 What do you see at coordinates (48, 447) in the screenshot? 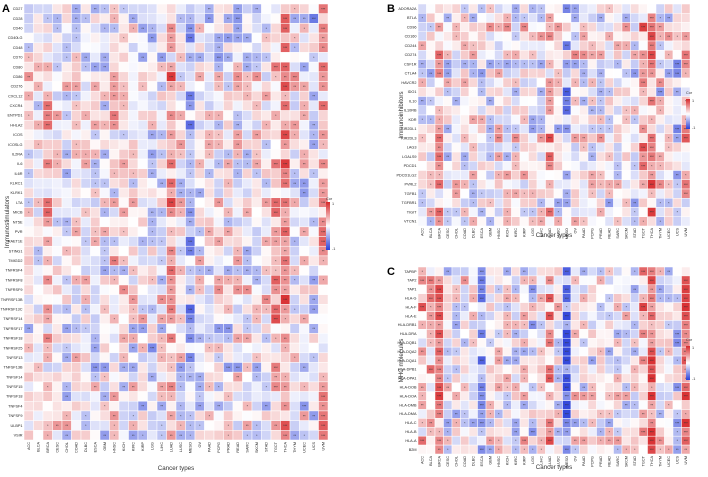
I see `column-label: BRCA` at bounding box center [48, 447].